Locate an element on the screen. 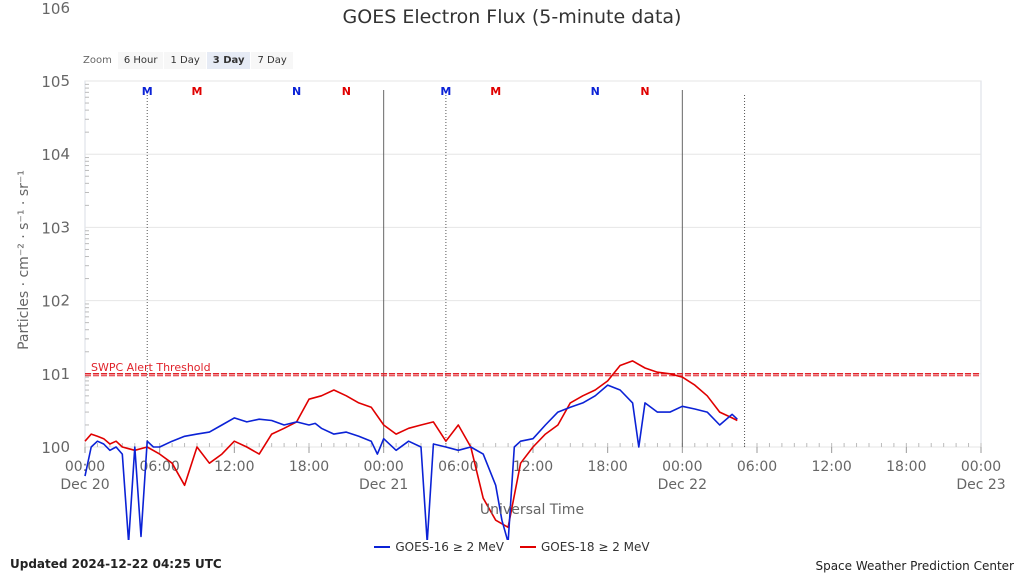 This screenshot has height=576, width=1024. legend: GOES-16 ≥ 2 MeV GOES-18 ≥ 2 MeV is located at coordinates (512, 547).